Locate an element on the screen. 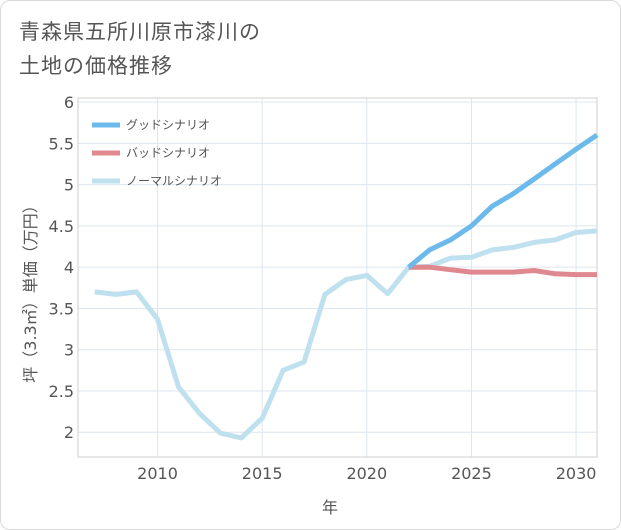 The height and width of the screenshot is (530, 621). y-tick-label: 5 is located at coordinates (69, 185).